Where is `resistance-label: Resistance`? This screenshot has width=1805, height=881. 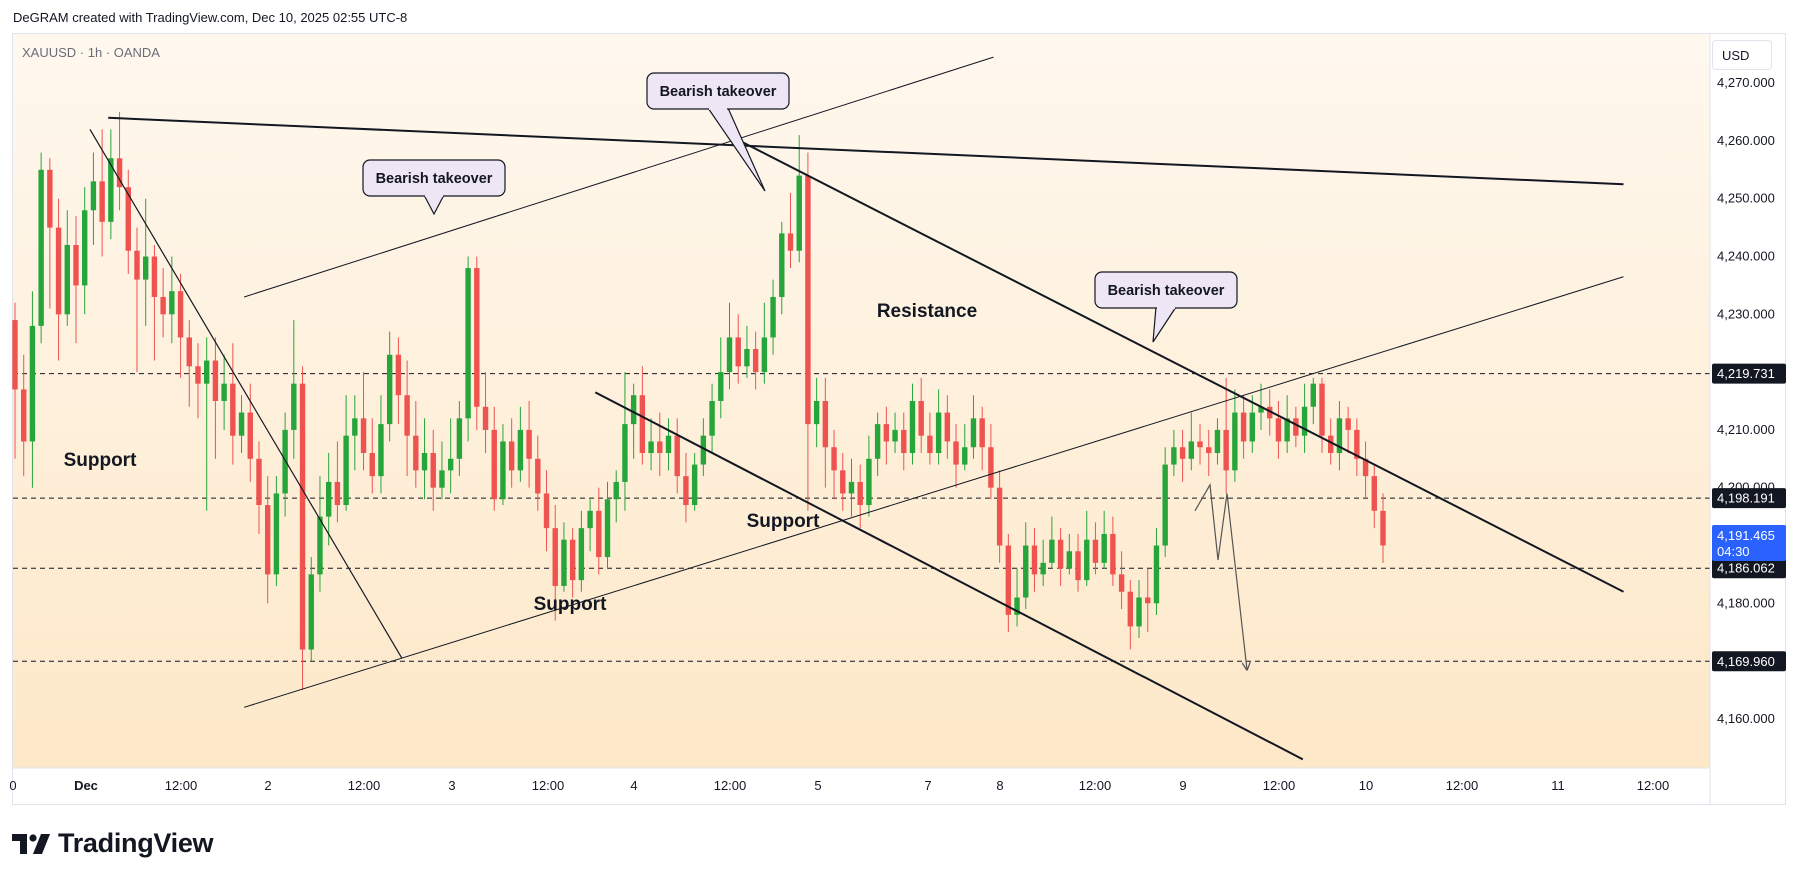
resistance-label: Resistance is located at coordinates (927, 311).